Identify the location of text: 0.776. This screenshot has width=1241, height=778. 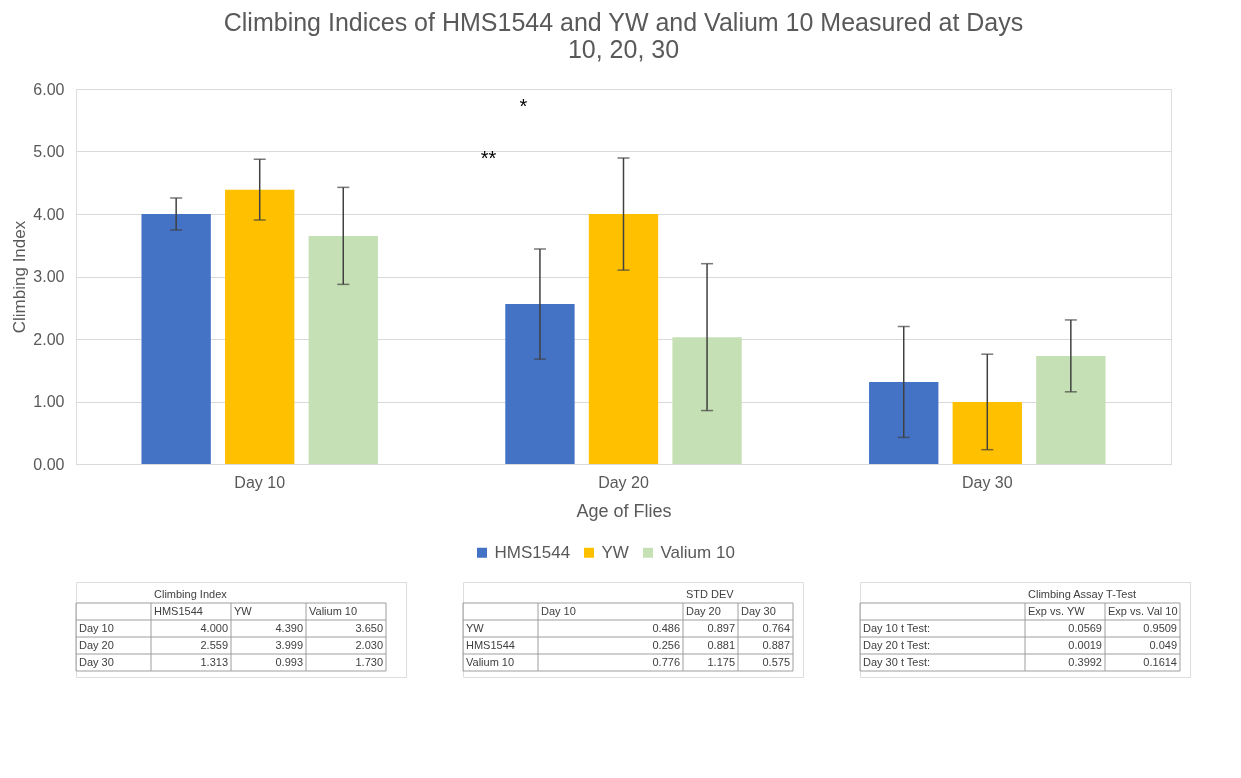
(666, 661).